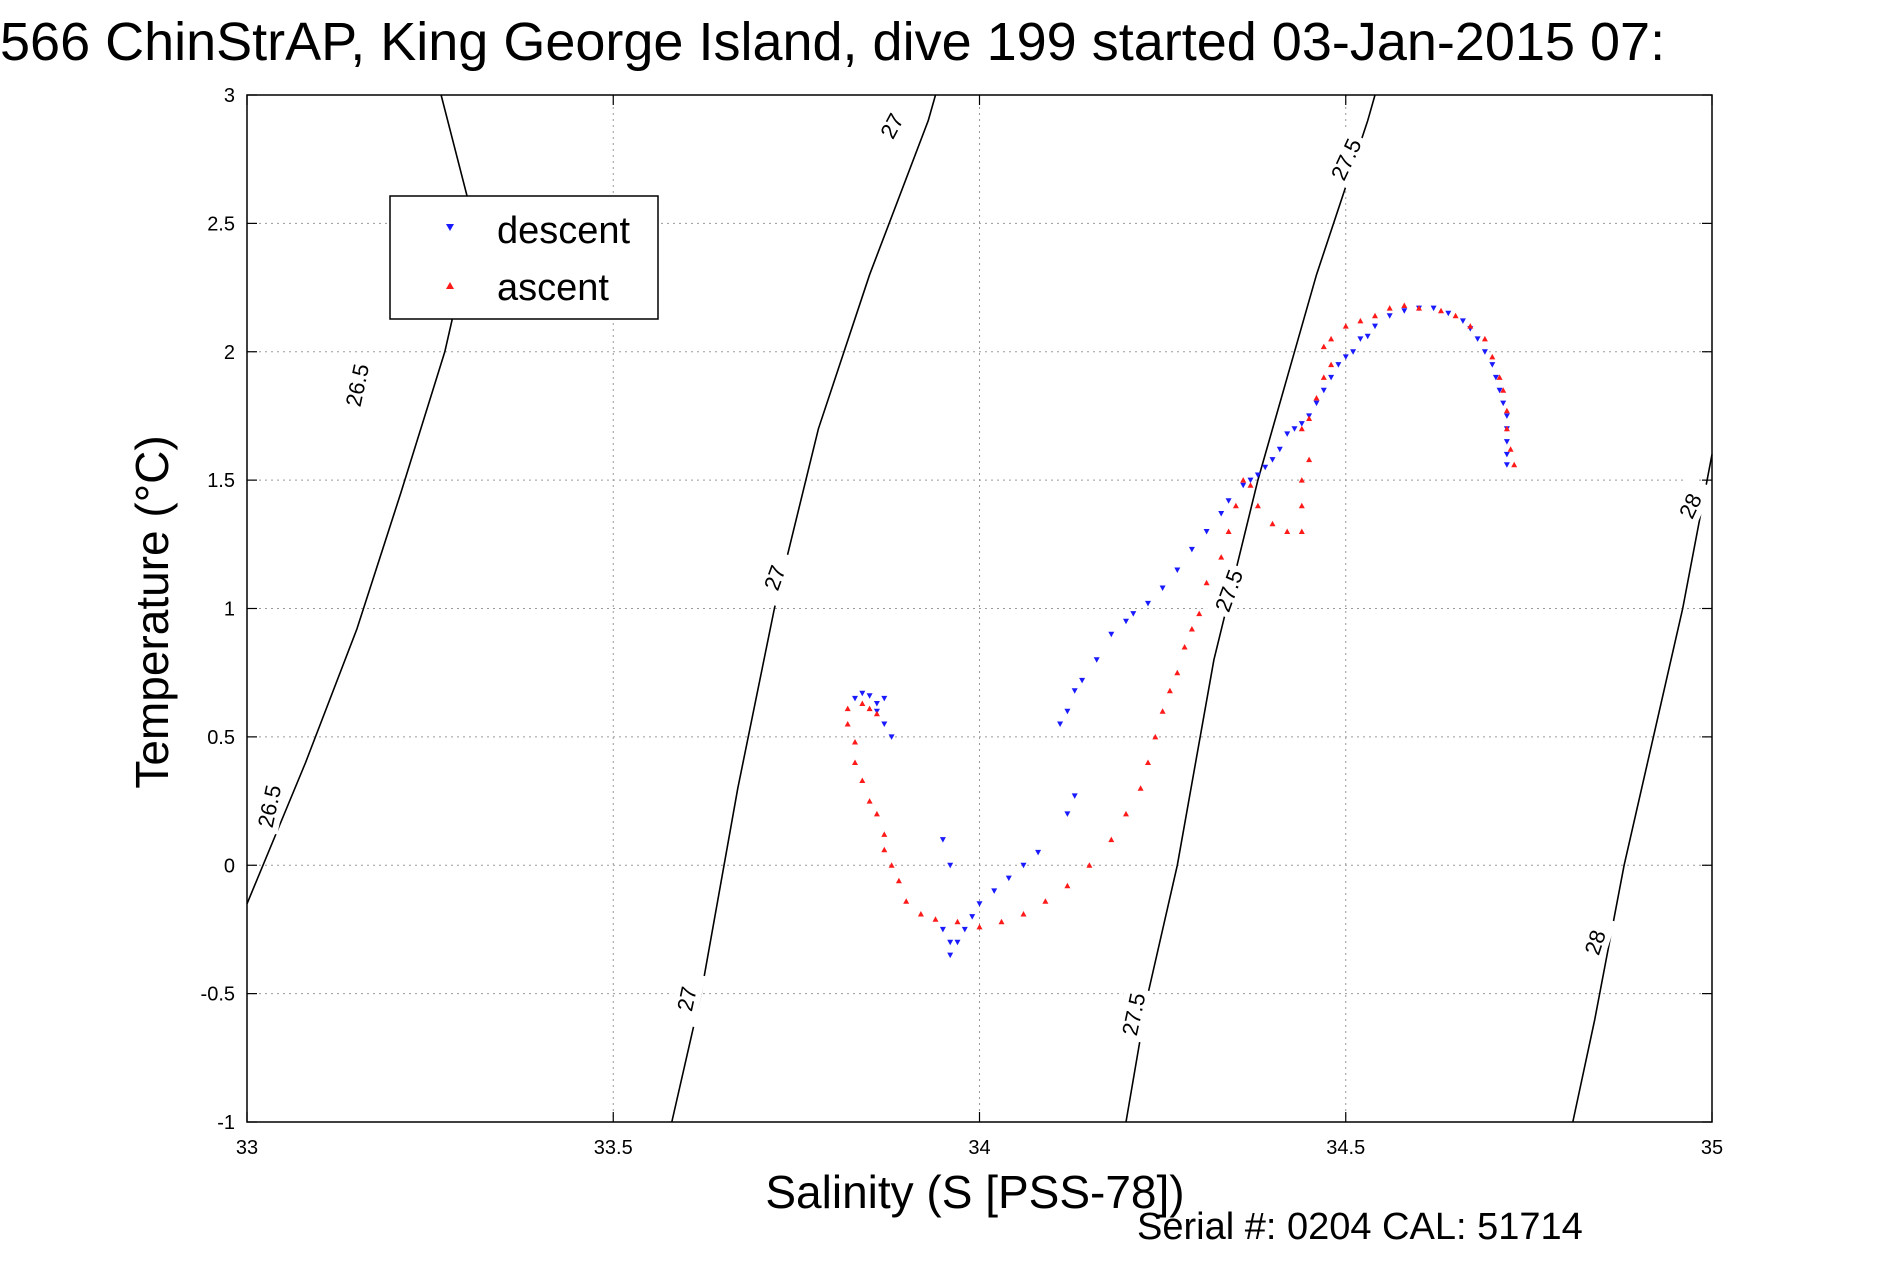 The width and height of the screenshot is (1891, 1262). What do you see at coordinates (221, 481) in the screenshot?
I see `y-tick-label: 1.5` at bounding box center [221, 481].